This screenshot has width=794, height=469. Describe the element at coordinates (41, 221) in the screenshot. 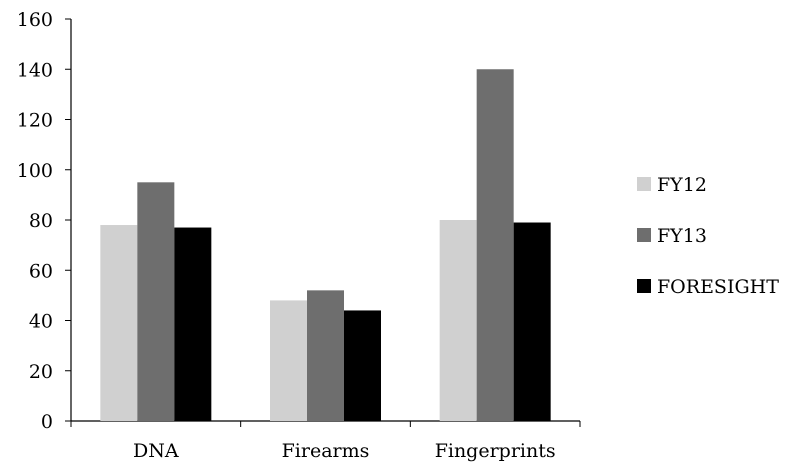

I see `y-tick-label: 80` at that location.